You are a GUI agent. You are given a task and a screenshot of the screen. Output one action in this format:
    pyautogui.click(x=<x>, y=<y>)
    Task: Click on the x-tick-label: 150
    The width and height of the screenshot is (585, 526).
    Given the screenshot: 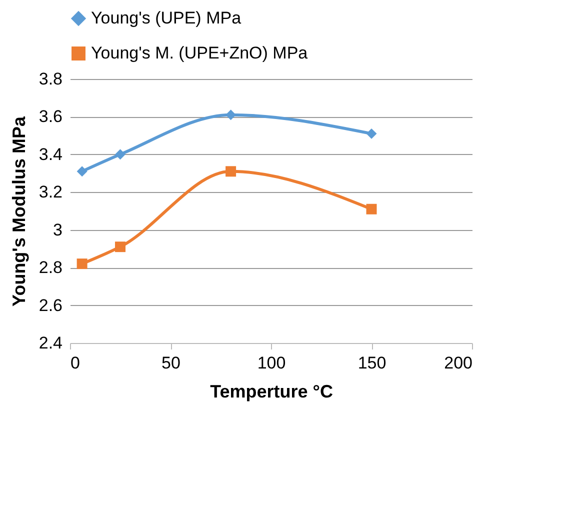 What is the action you would take?
    pyautogui.click(x=372, y=363)
    